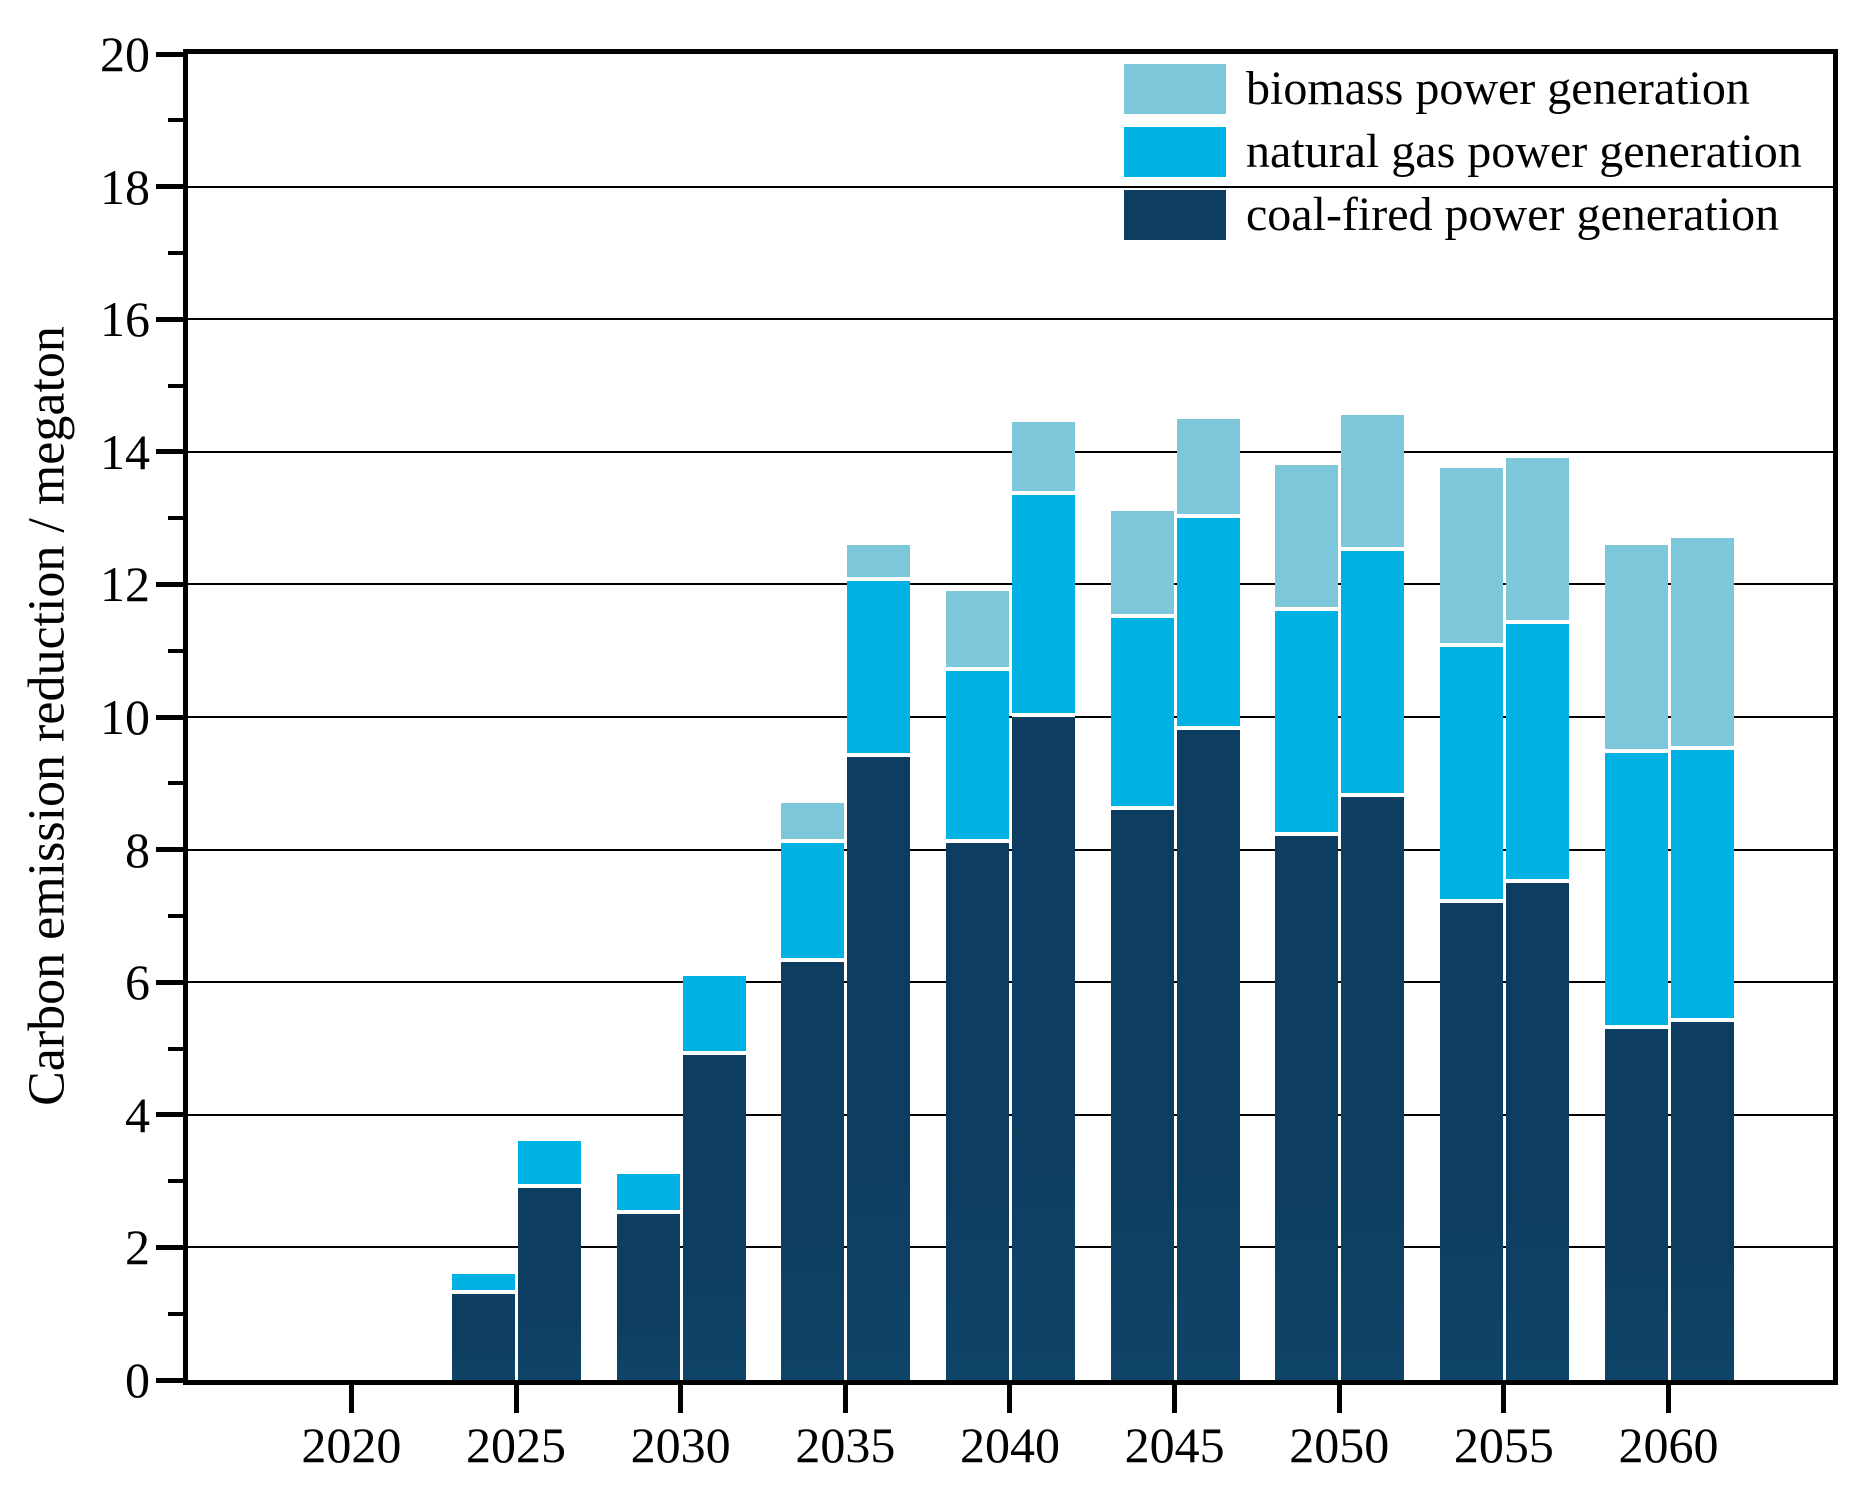 The height and width of the screenshot is (1491, 1859). I want to click on bar-2030-b, so click(714, 1177).